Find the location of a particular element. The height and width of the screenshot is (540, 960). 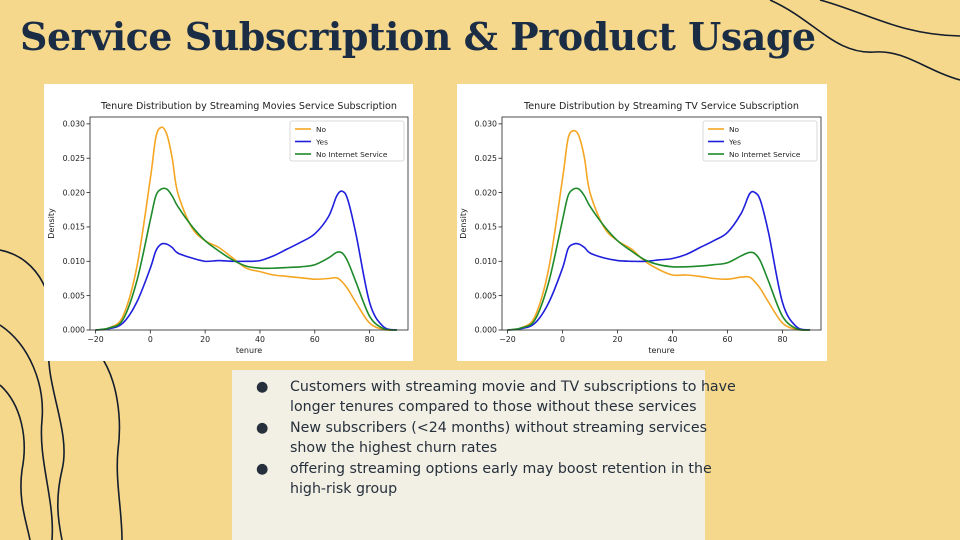

slide-title: Service Subscription & Product Usage is located at coordinates (418, 36).